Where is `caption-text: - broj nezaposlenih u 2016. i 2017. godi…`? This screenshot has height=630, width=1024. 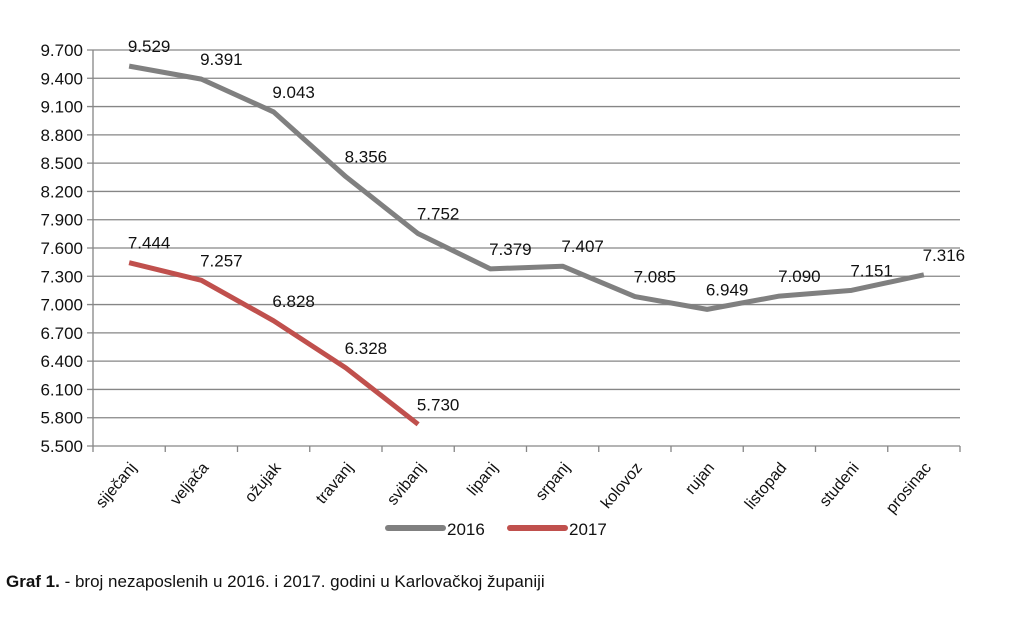 caption-text: - broj nezaposlenih u 2016. i 2017. godi… is located at coordinates (302, 581).